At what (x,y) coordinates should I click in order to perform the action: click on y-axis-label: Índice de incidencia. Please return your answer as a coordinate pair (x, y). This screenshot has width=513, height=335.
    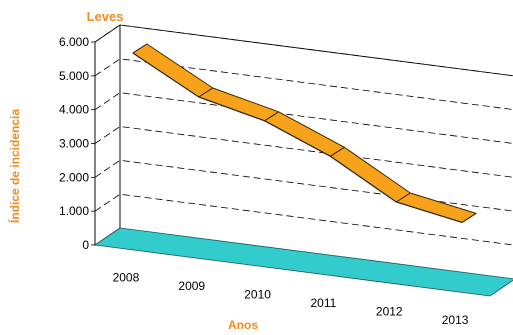
    Looking at the image, I should click on (14, 166).